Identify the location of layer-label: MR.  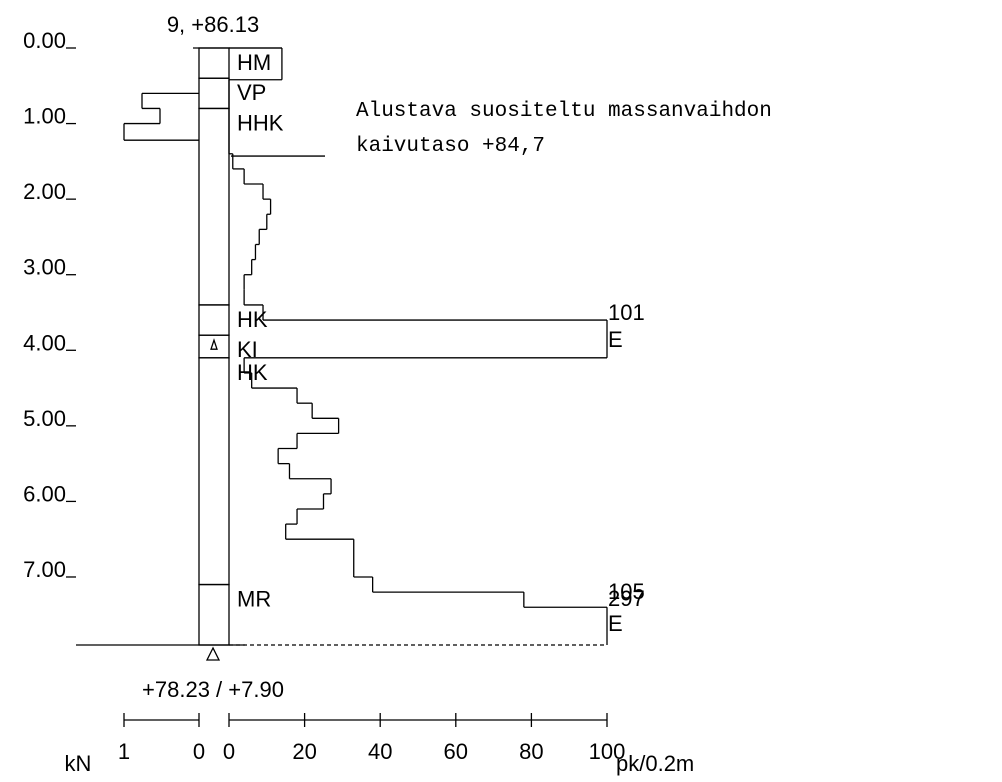
(254, 599).